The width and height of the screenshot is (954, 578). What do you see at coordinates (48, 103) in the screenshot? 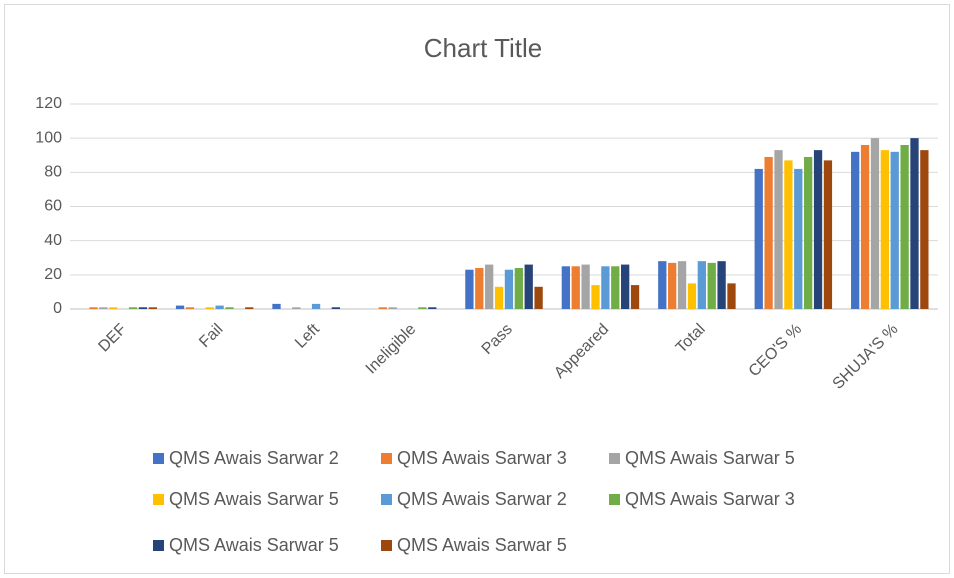
I see `y-tick-label: 120` at bounding box center [48, 103].